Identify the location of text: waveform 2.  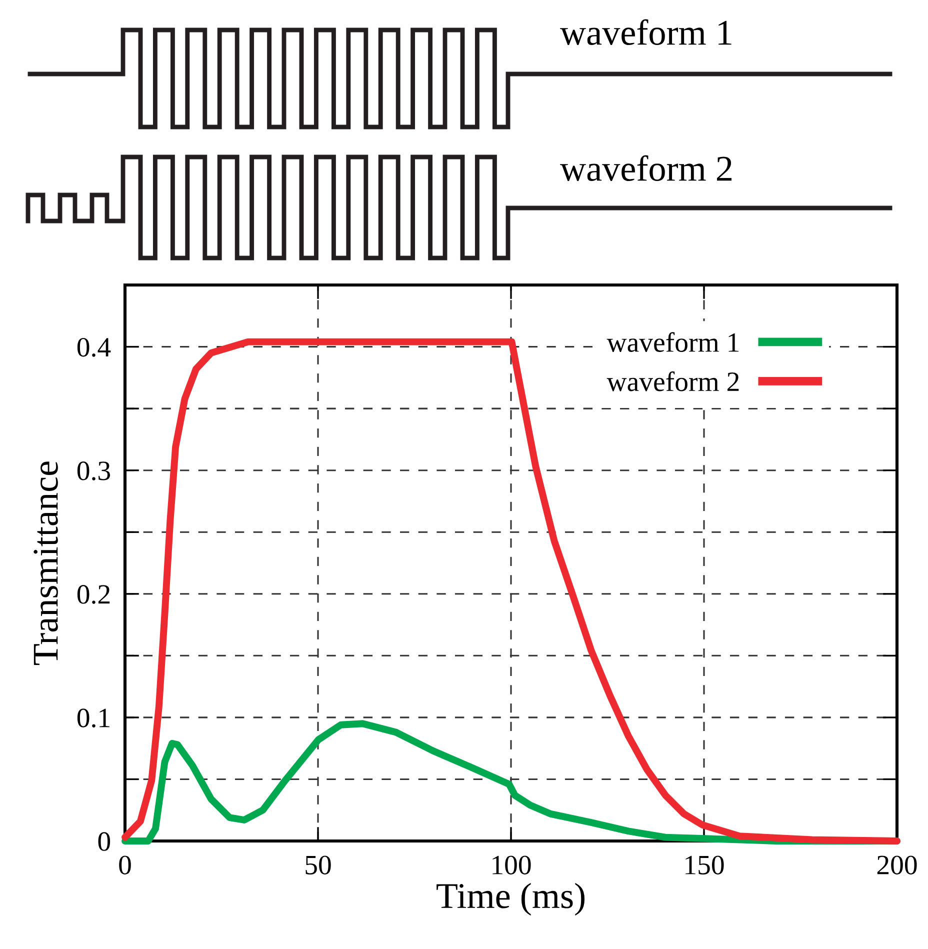
(646, 168).